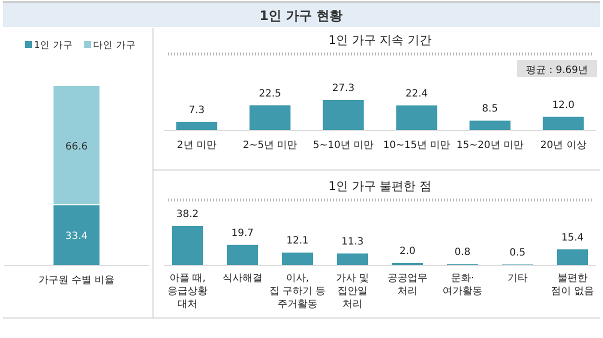 This screenshot has width=603, height=338. What do you see at coordinates (352, 242) in the screenshot?
I see `data-label: 11.3` at bounding box center [352, 242].